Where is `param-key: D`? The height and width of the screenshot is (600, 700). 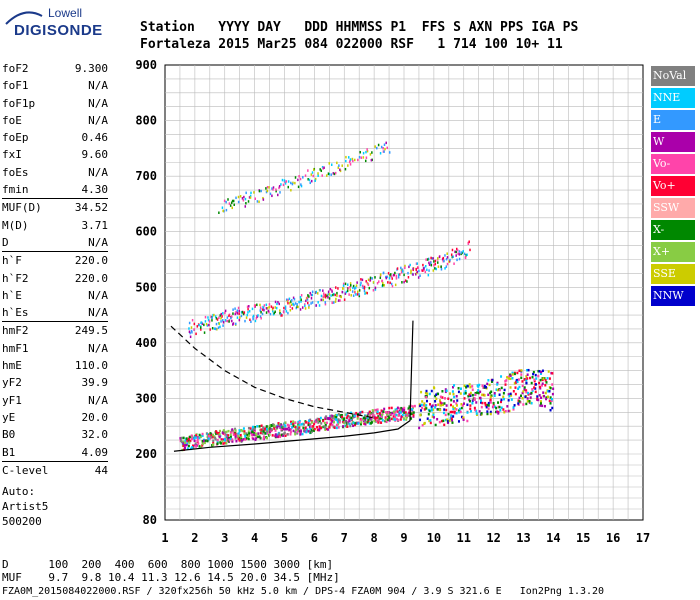 param-key: D is located at coordinates (5, 242).